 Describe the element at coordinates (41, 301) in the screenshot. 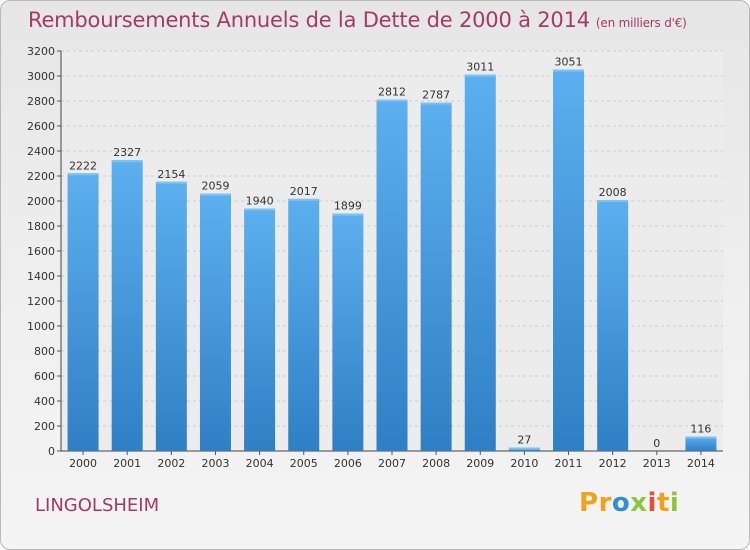

I see `y-tick-label: 1200` at that location.